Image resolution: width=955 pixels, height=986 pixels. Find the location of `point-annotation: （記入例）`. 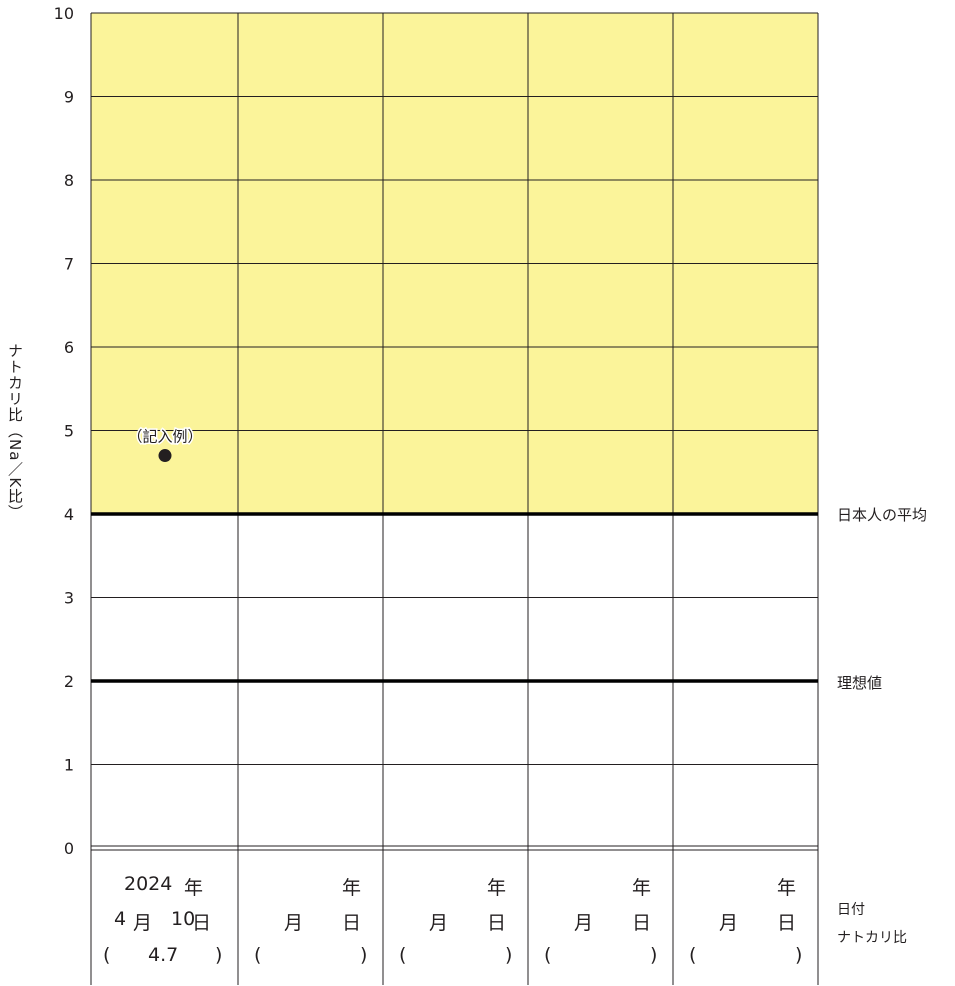

point-annotation: （記入例） is located at coordinates (164, 437).